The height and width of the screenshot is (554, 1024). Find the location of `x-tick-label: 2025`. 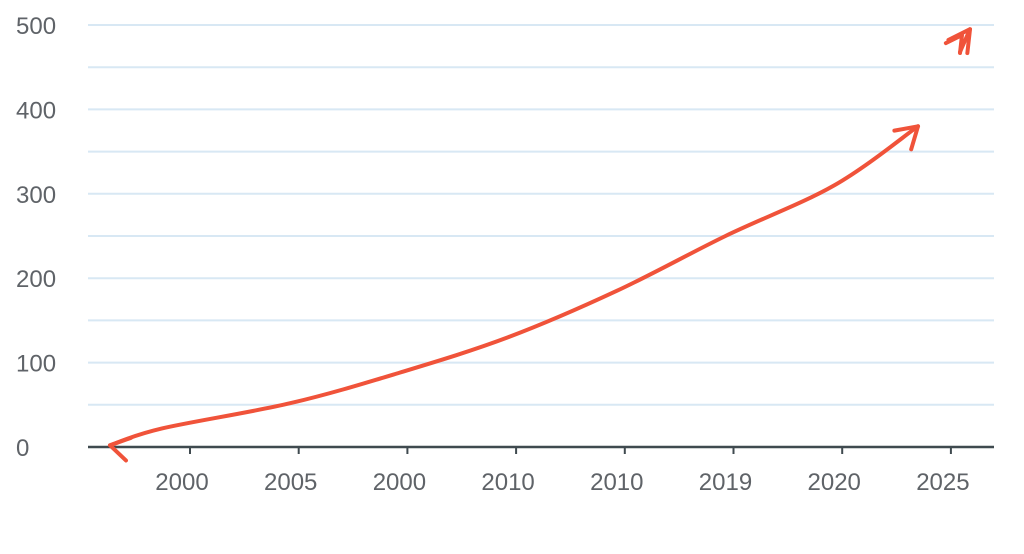

x-tick-label: 2025 is located at coordinates (942, 482).